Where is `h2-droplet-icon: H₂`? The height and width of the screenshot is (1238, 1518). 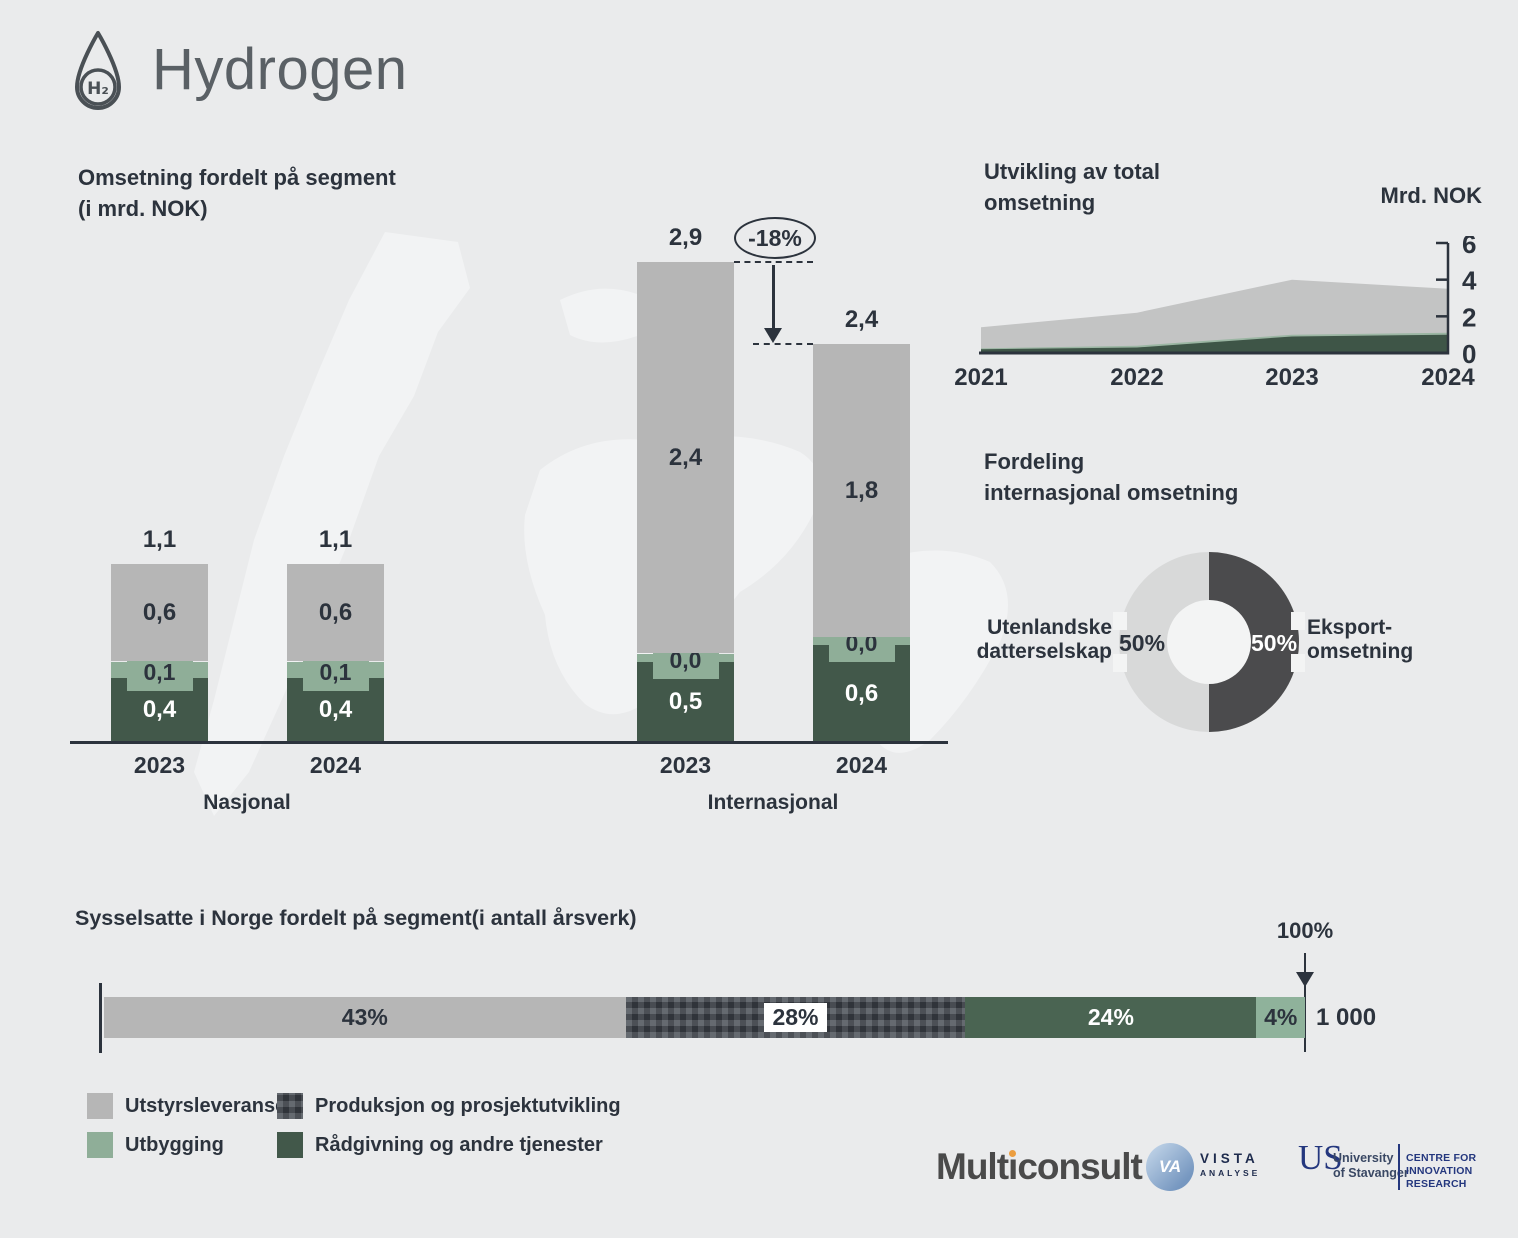 h2-droplet-icon: H₂ is located at coordinates (98, 70).